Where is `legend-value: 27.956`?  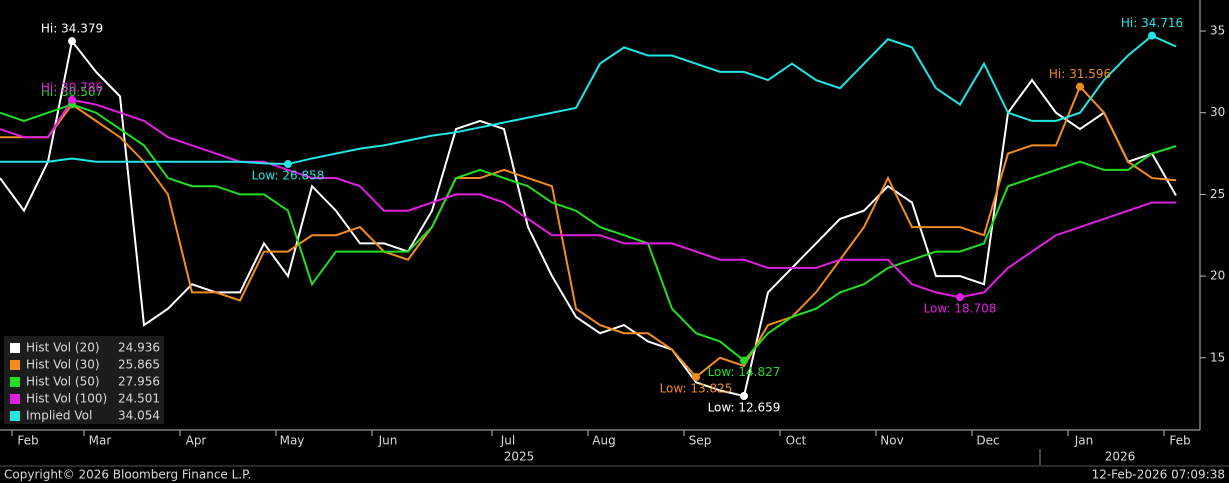
legend-value: 27.956 is located at coordinates (139, 382).